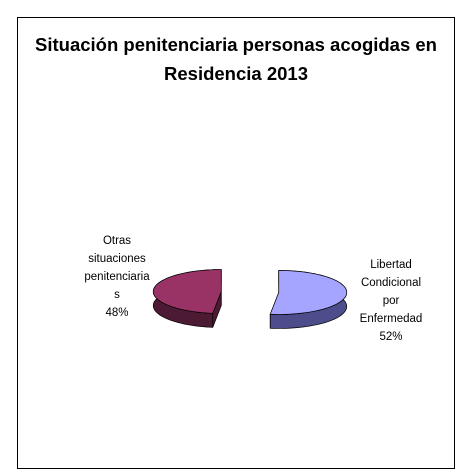 This screenshot has width=473, height=472. What do you see at coordinates (391, 292) in the screenshot?
I see `category-label: Libertad Condicional por Enfermedad` at bounding box center [391, 292].